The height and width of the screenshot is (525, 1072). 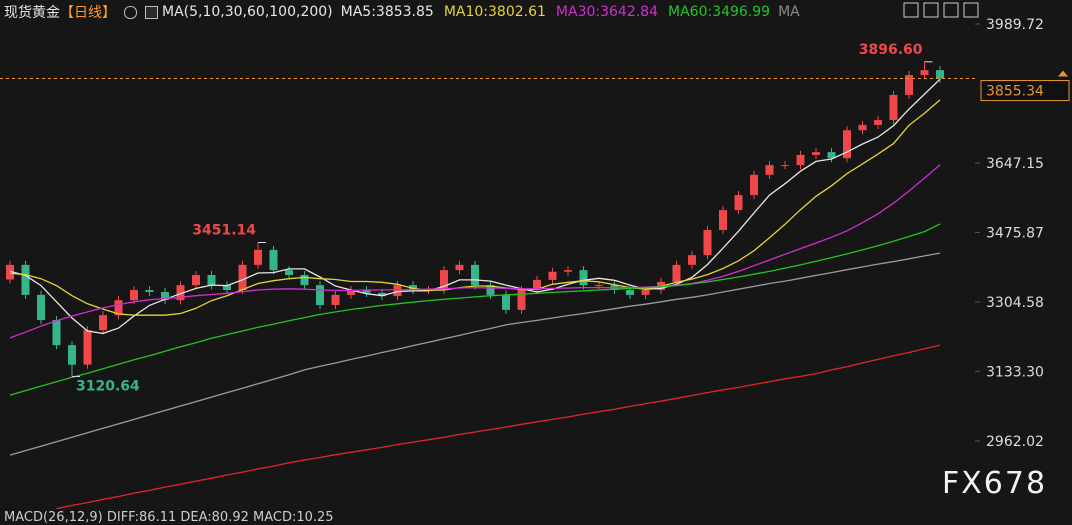 I want to click on indicator: MA(5,10,30,60,100,200), so click(x=247, y=12).